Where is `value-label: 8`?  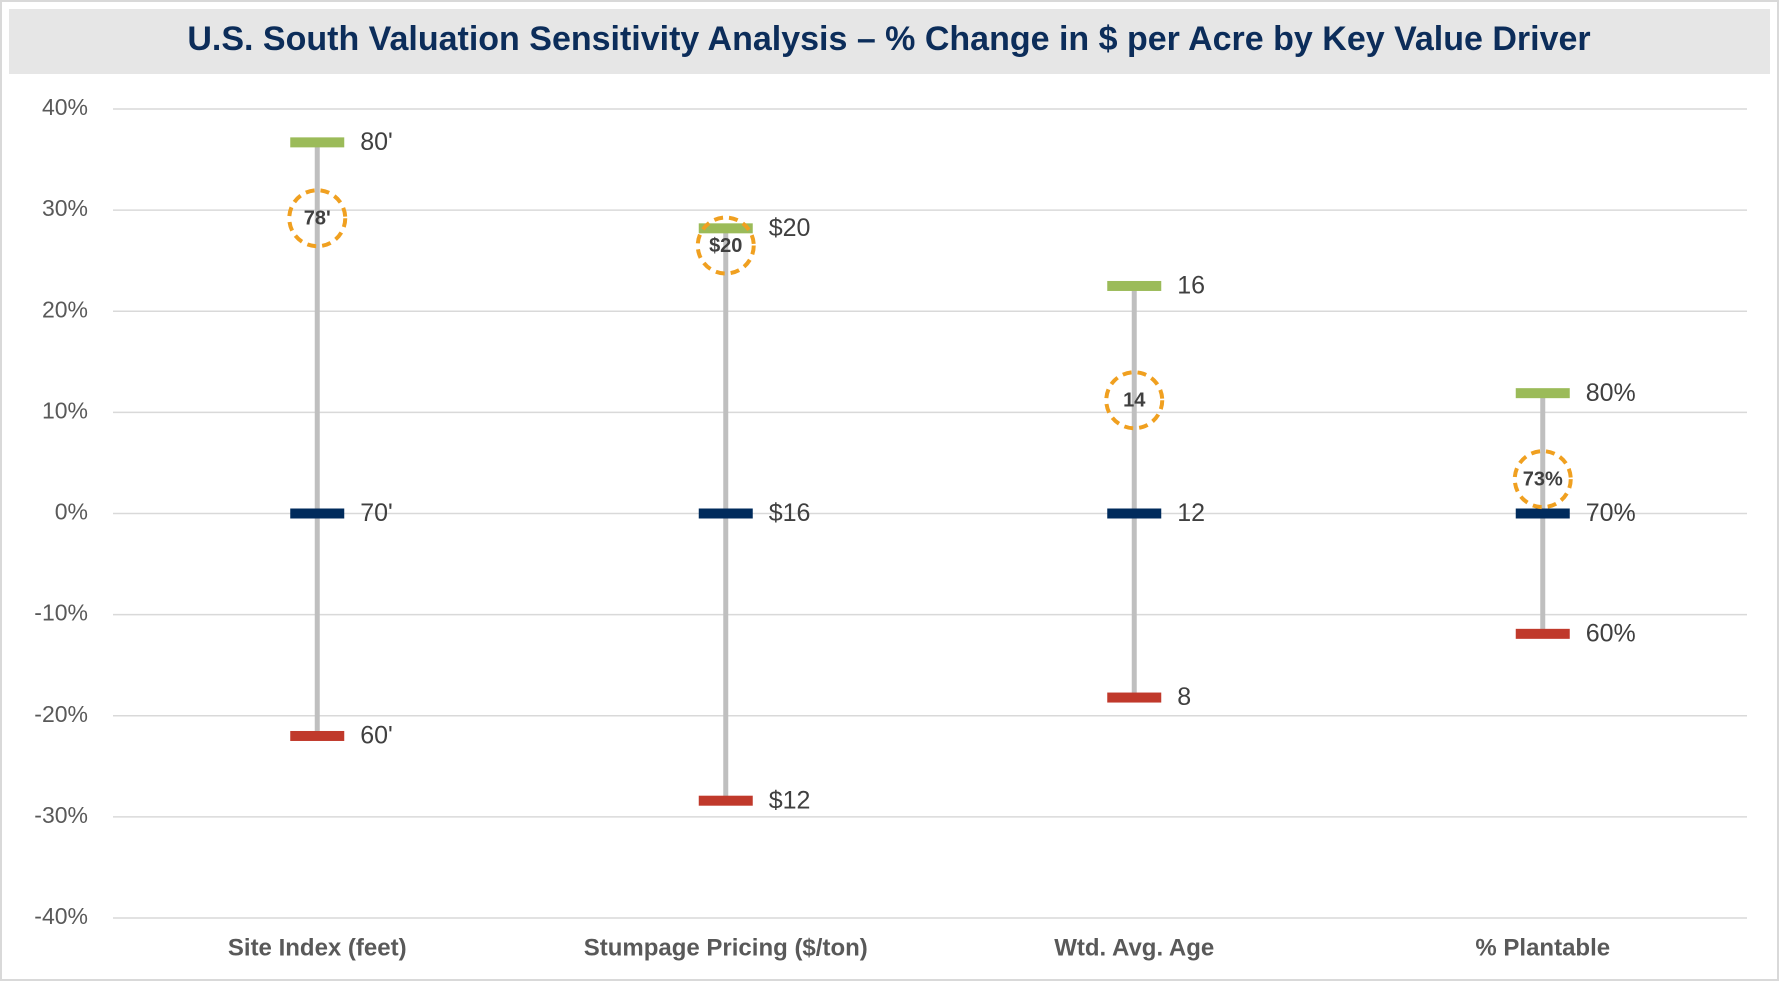 value-label: 8 is located at coordinates (1184, 697).